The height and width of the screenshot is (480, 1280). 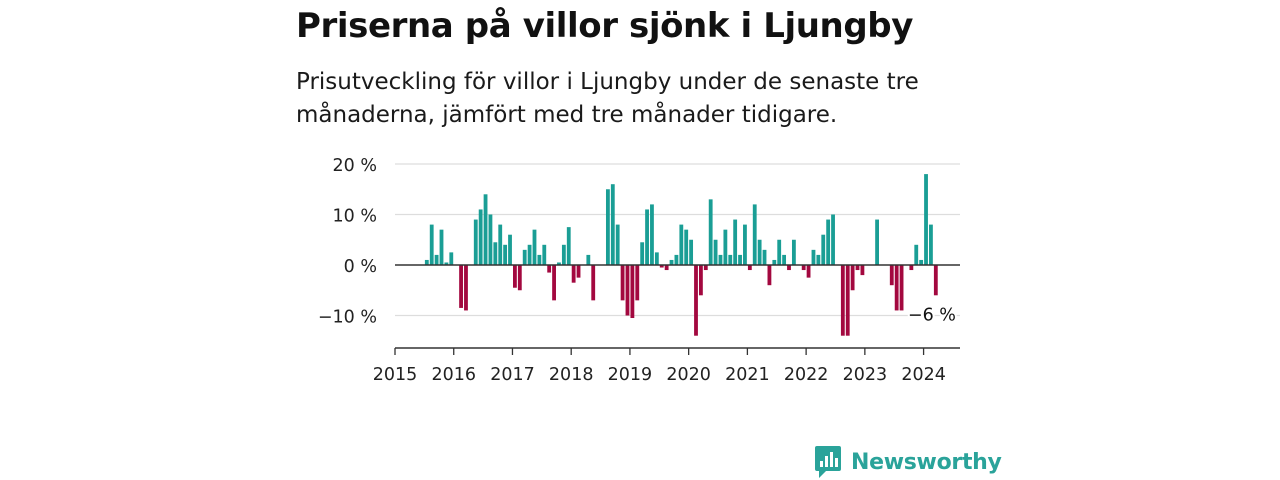 What do you see at coordinates (453, 375) in the screenshot?
I see `x-tick-label: 2016` at bounding box center [453, 375].